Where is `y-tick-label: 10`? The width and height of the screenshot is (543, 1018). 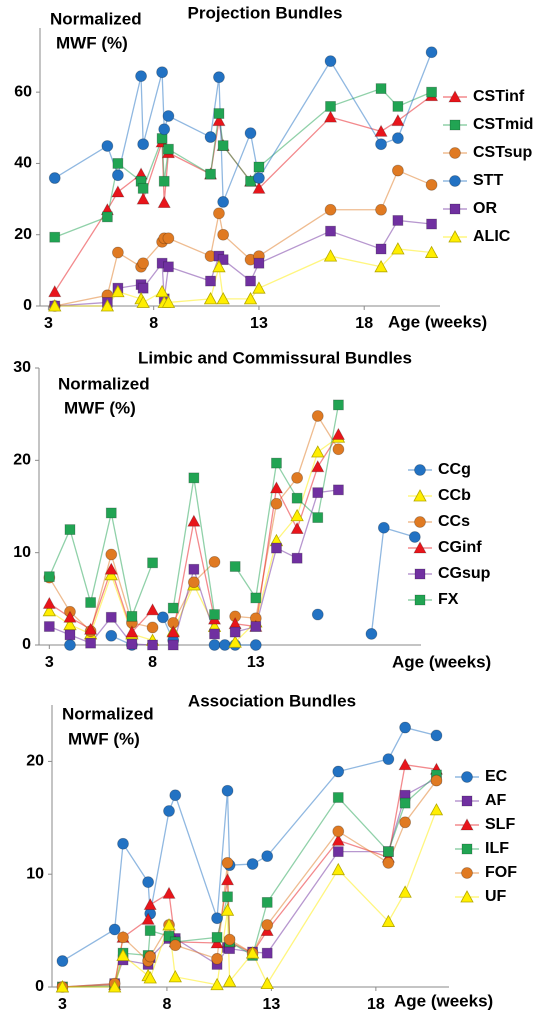
y-tick-label: 10 is located at coordinates (22, 552).